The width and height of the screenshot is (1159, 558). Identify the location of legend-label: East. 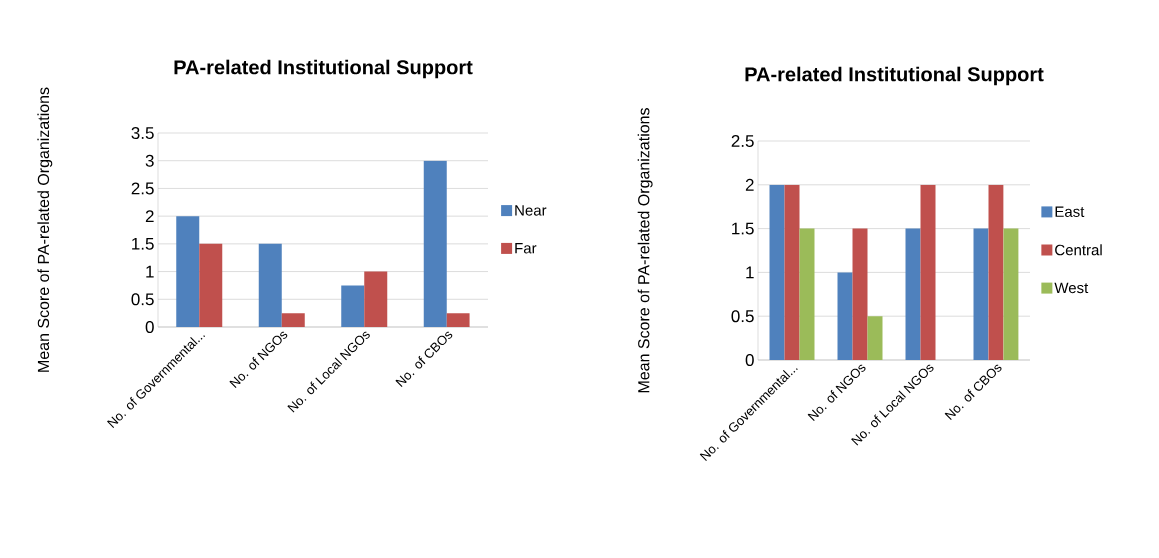
(1070, 211).